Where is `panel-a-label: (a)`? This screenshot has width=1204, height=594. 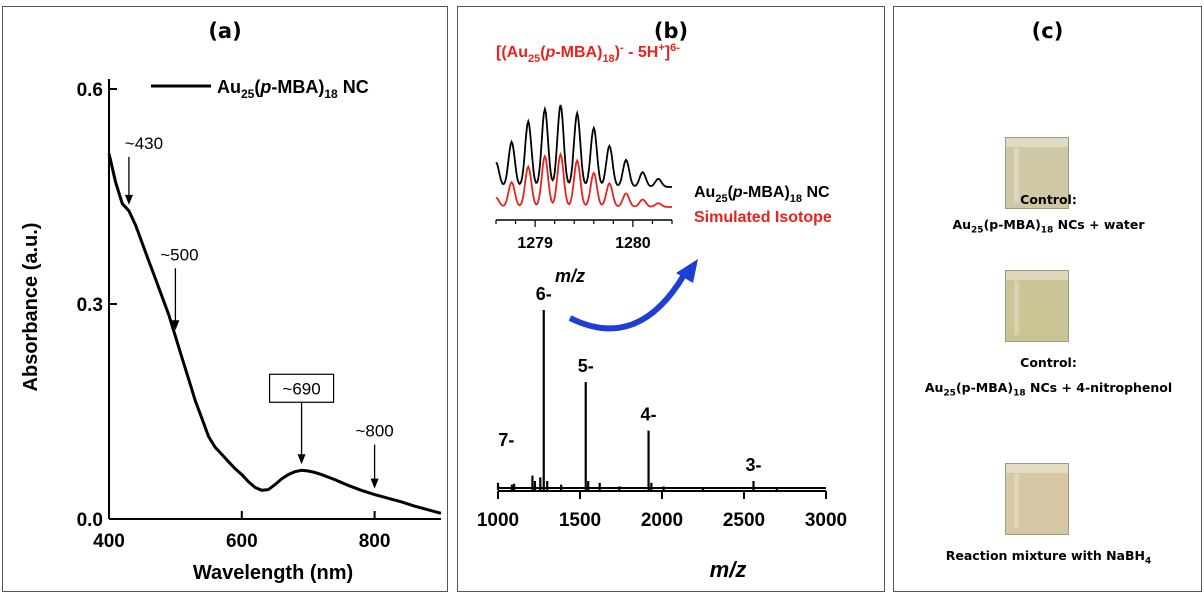
panel-a-label: (a) is located at coordinates (225, 31).